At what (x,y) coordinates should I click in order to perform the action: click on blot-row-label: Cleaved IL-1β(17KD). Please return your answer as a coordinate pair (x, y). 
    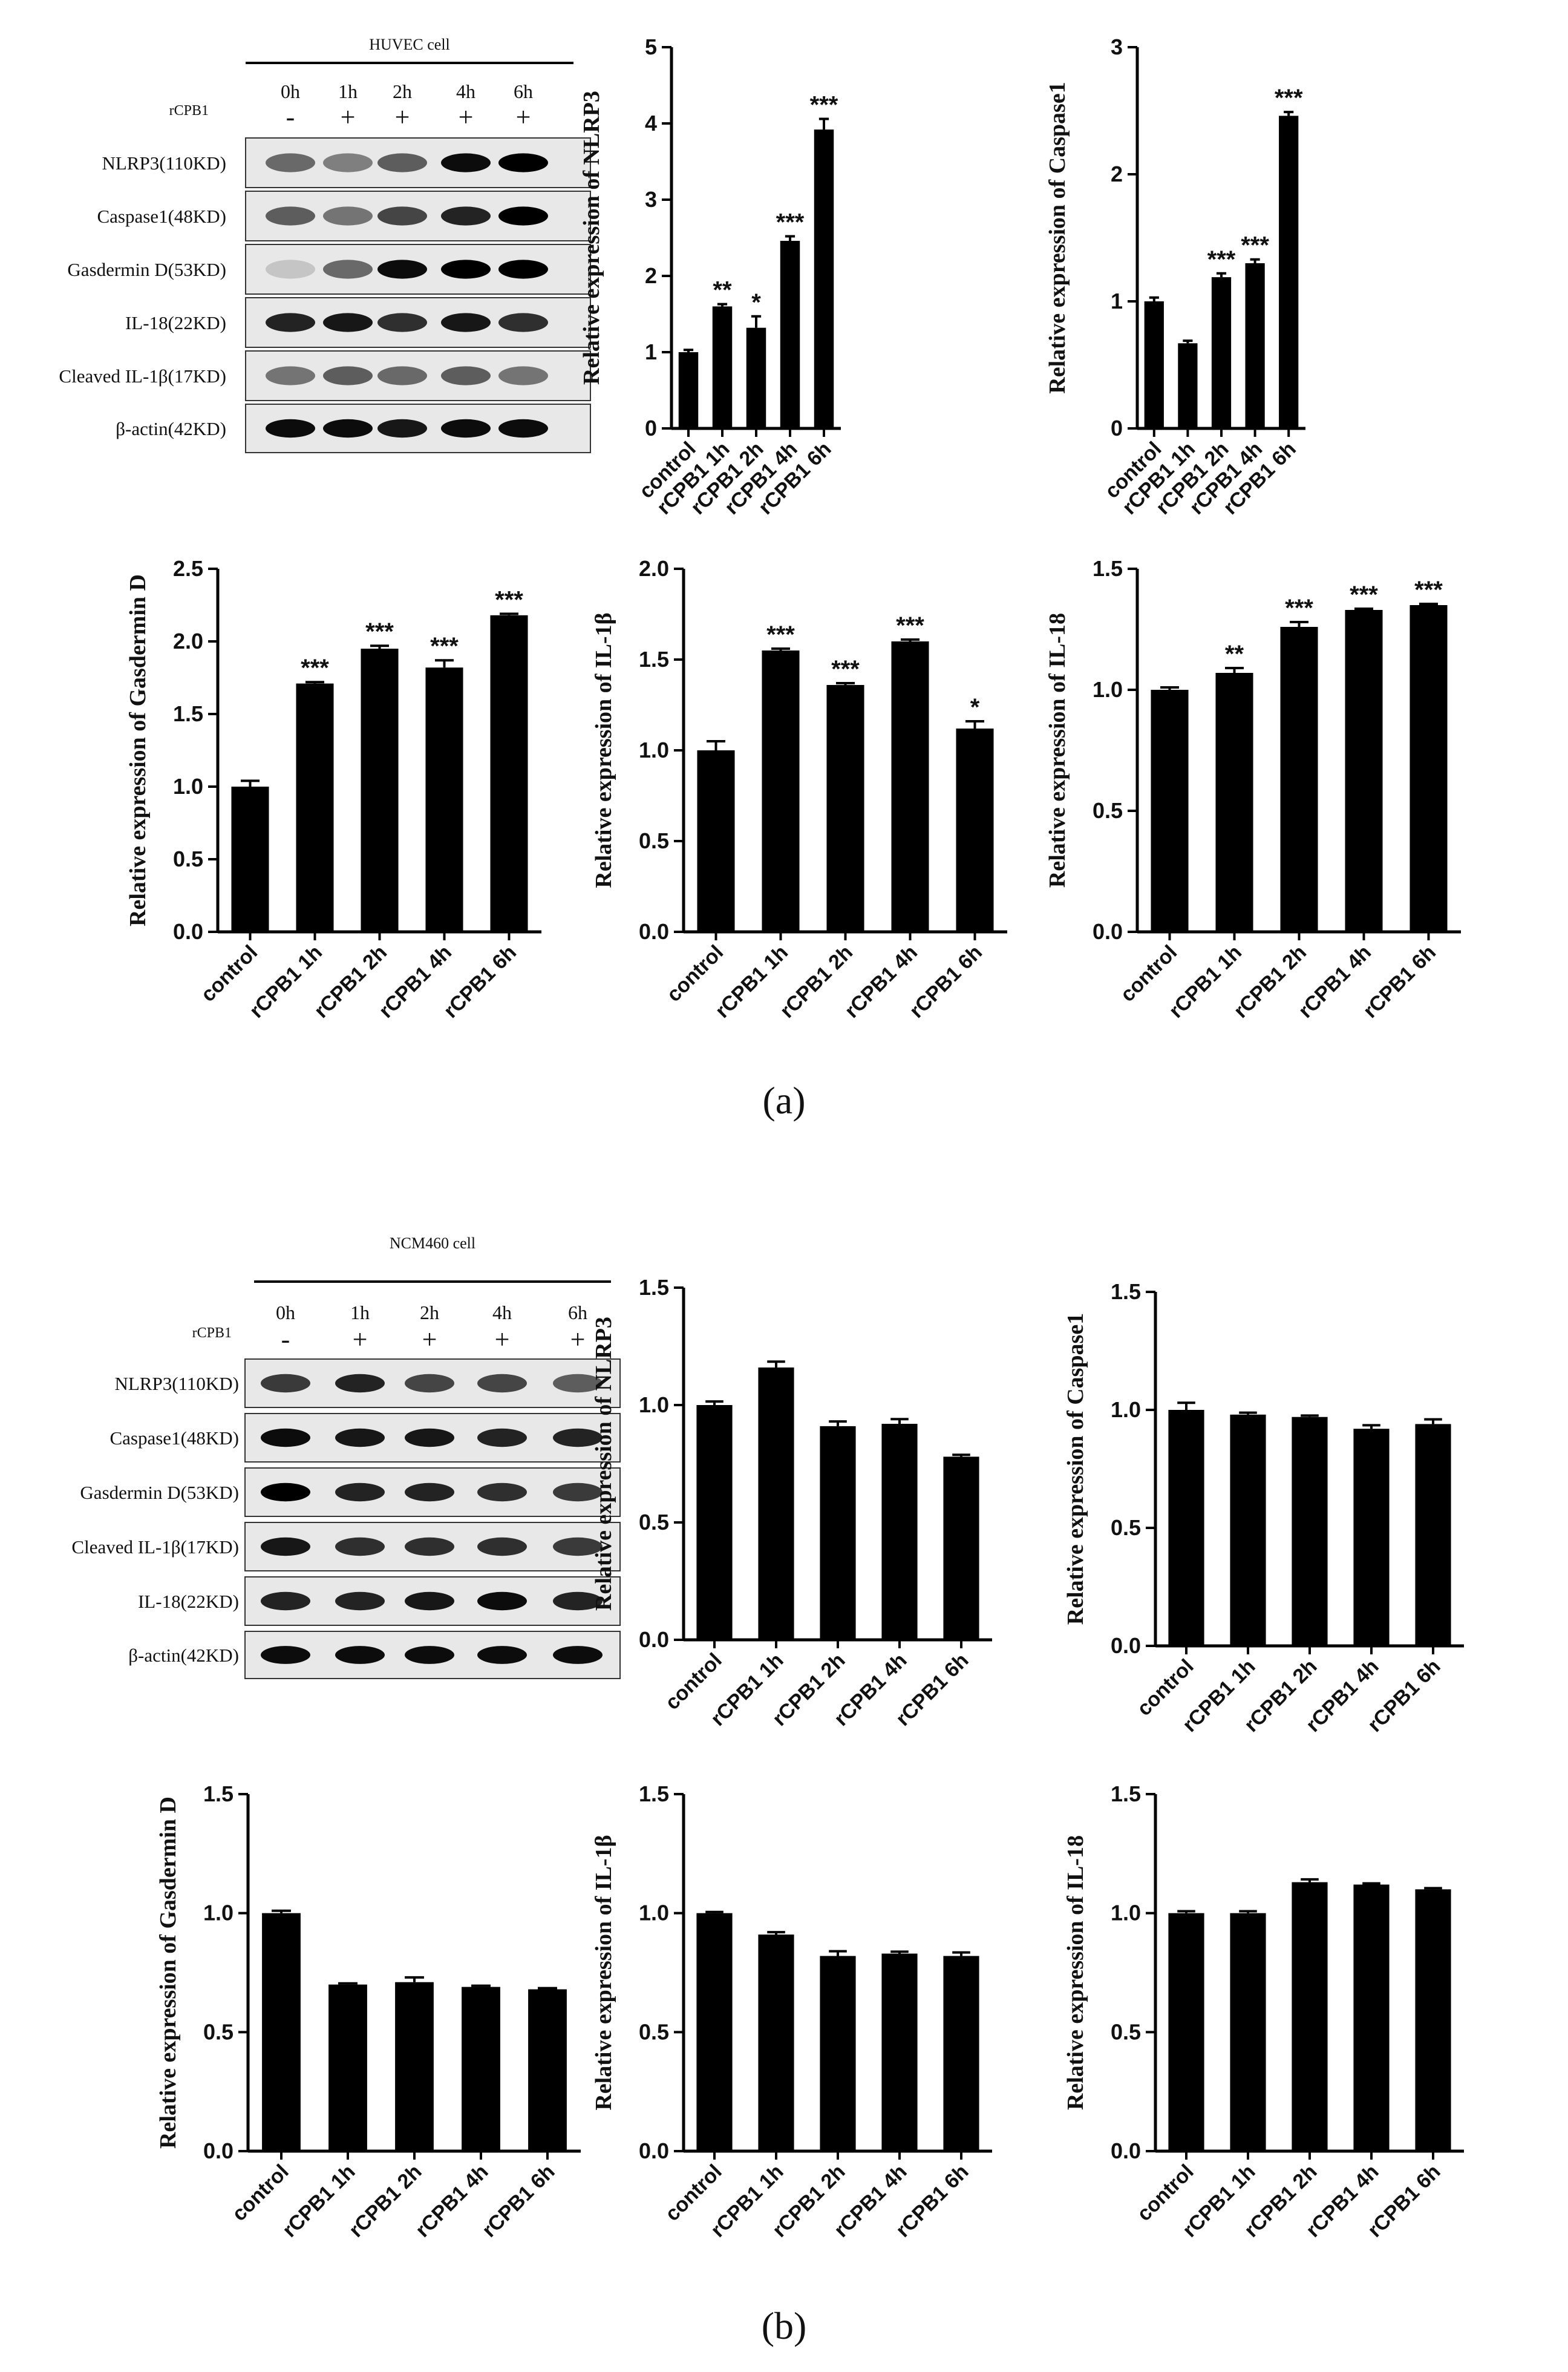
    Looking at the image, I should click on (155, 1547).